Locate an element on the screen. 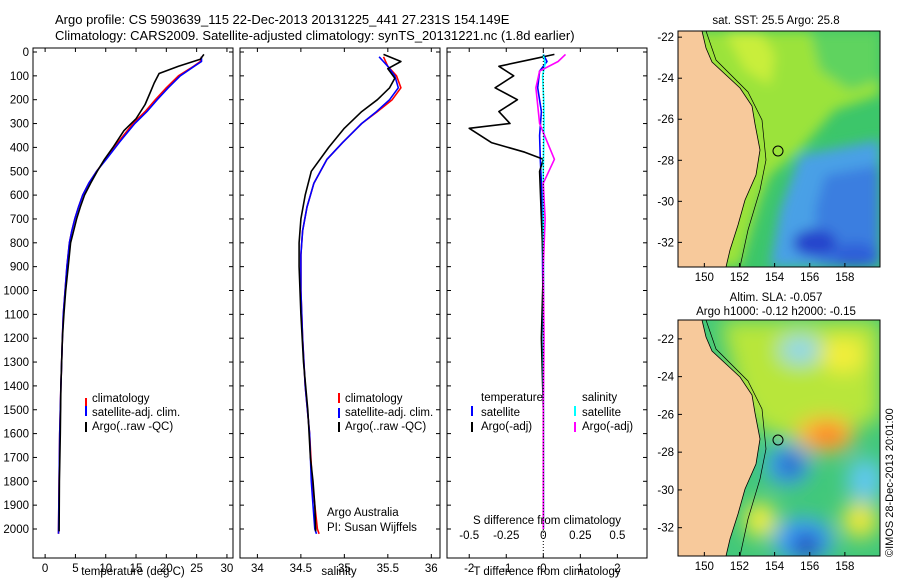  x-tick-label: 20 is located at coordinates (166, 569).